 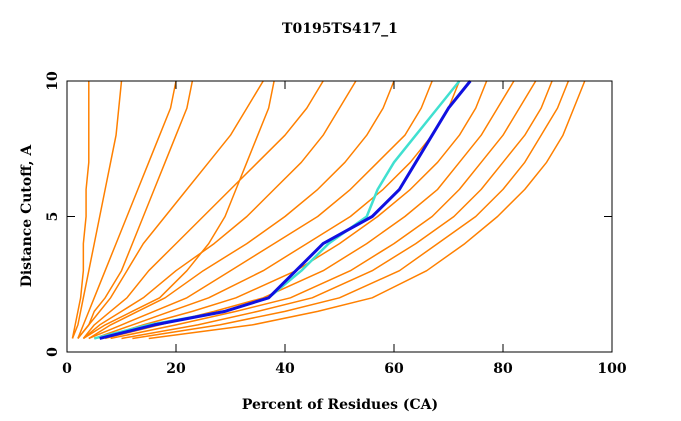 What do you see at coordinates (285, 369) in the screenshot?
I see `x-tick-label: 40` at bounding box center [285, 369].